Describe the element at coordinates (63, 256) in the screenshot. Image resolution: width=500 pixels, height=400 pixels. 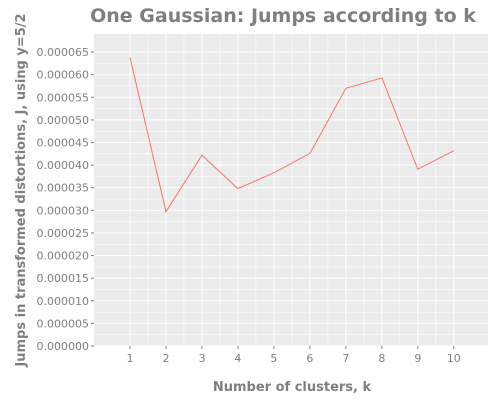
I see `y-tick-label: 0.000020` at that location.